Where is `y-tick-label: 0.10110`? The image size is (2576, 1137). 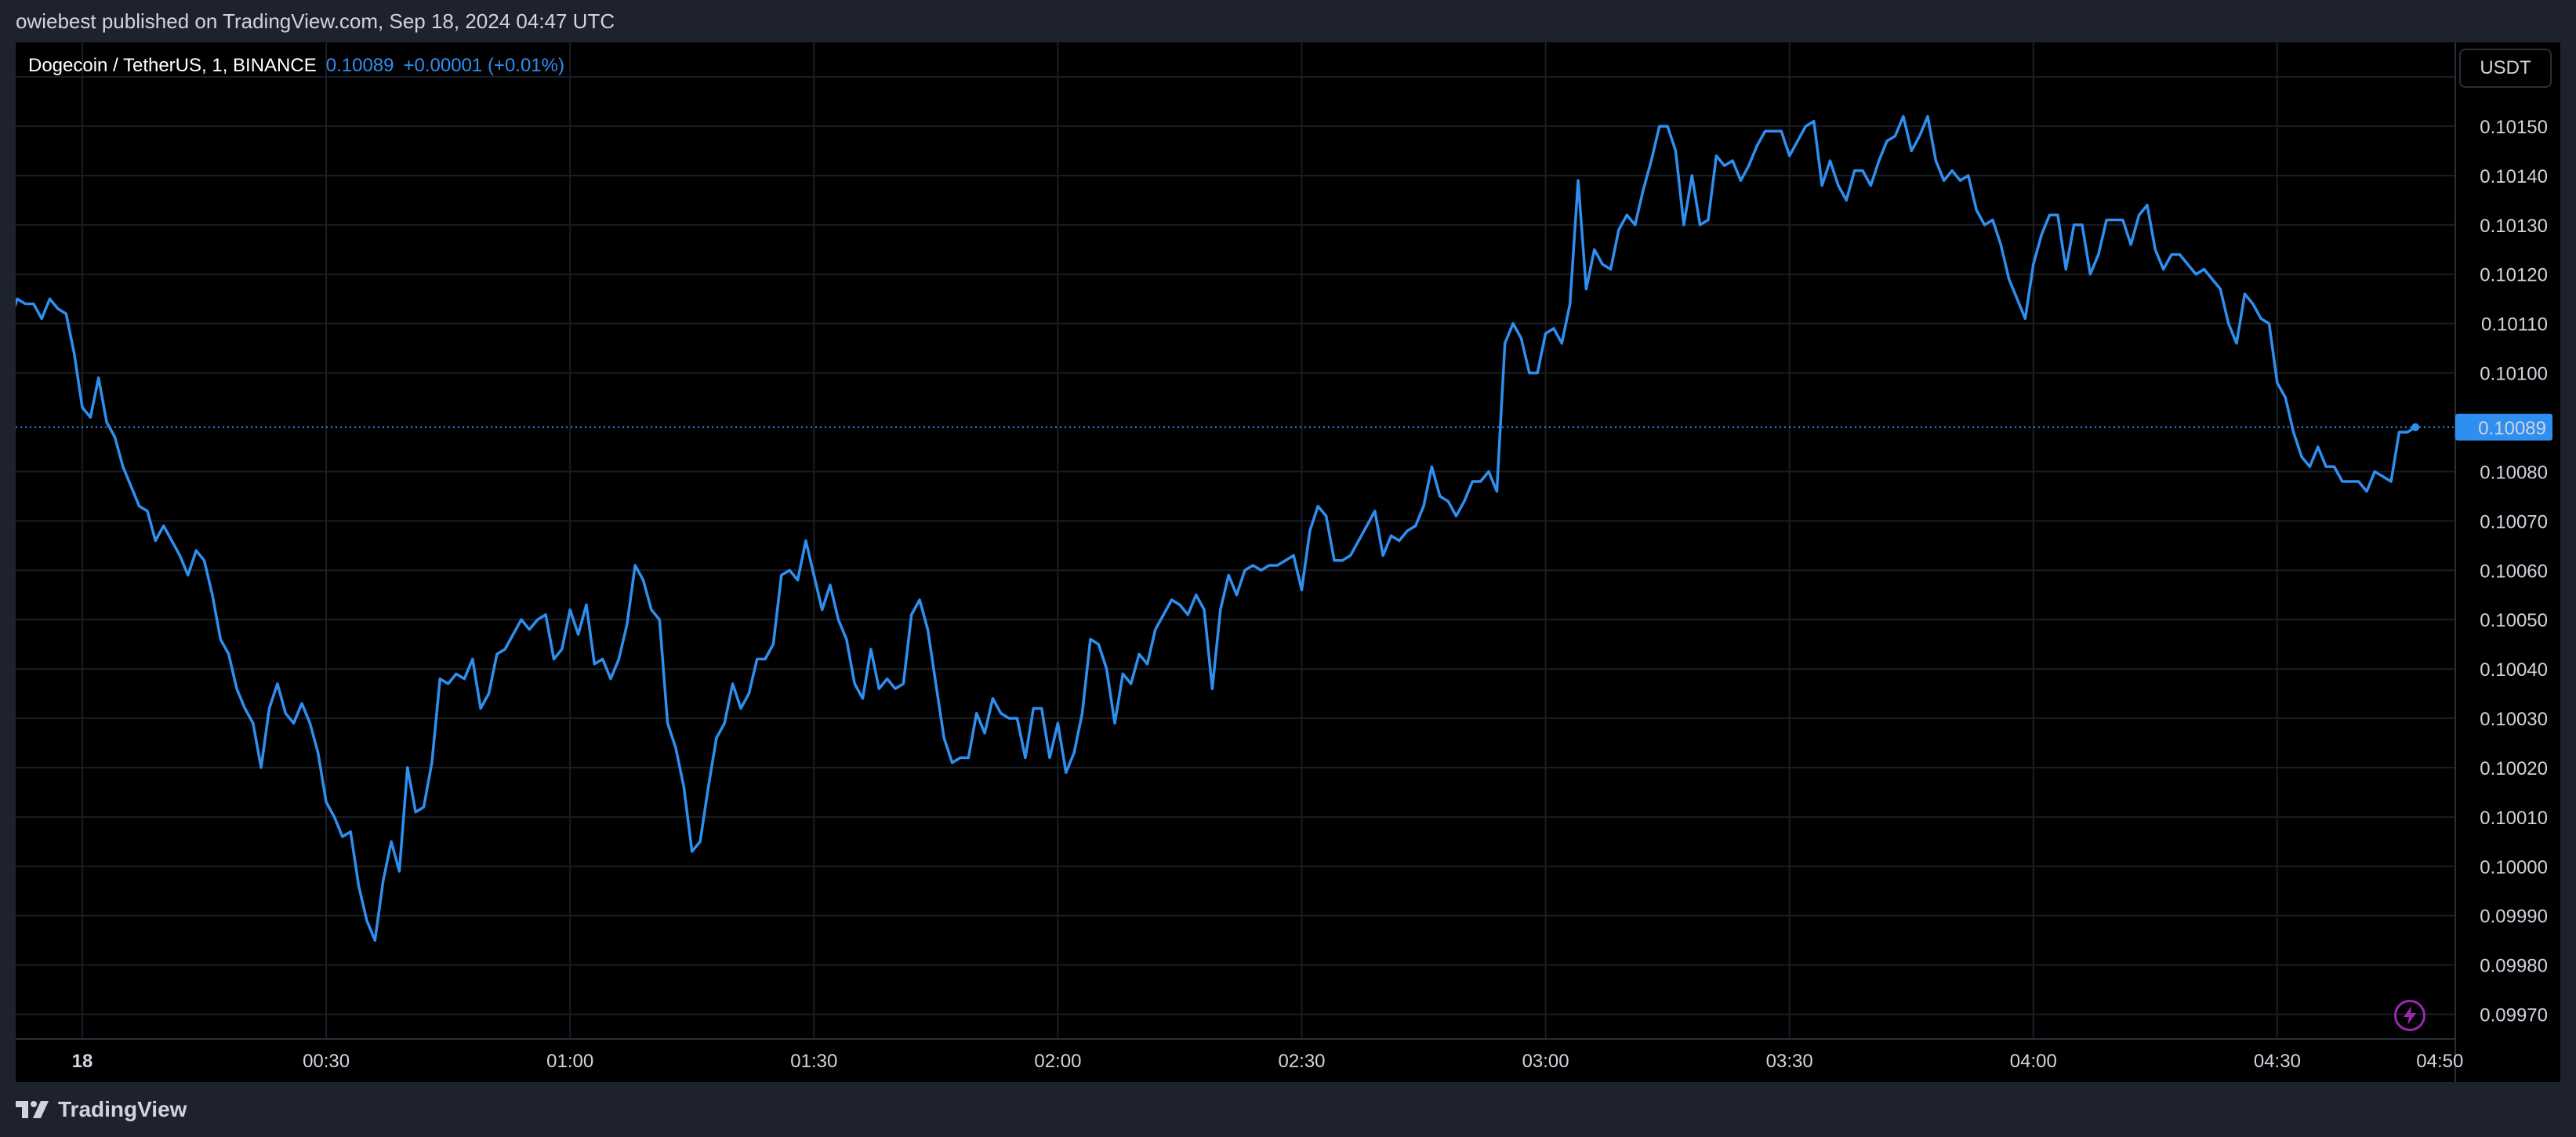
y-tick-label: 0.10110 is located at coordinates (2515, 325).